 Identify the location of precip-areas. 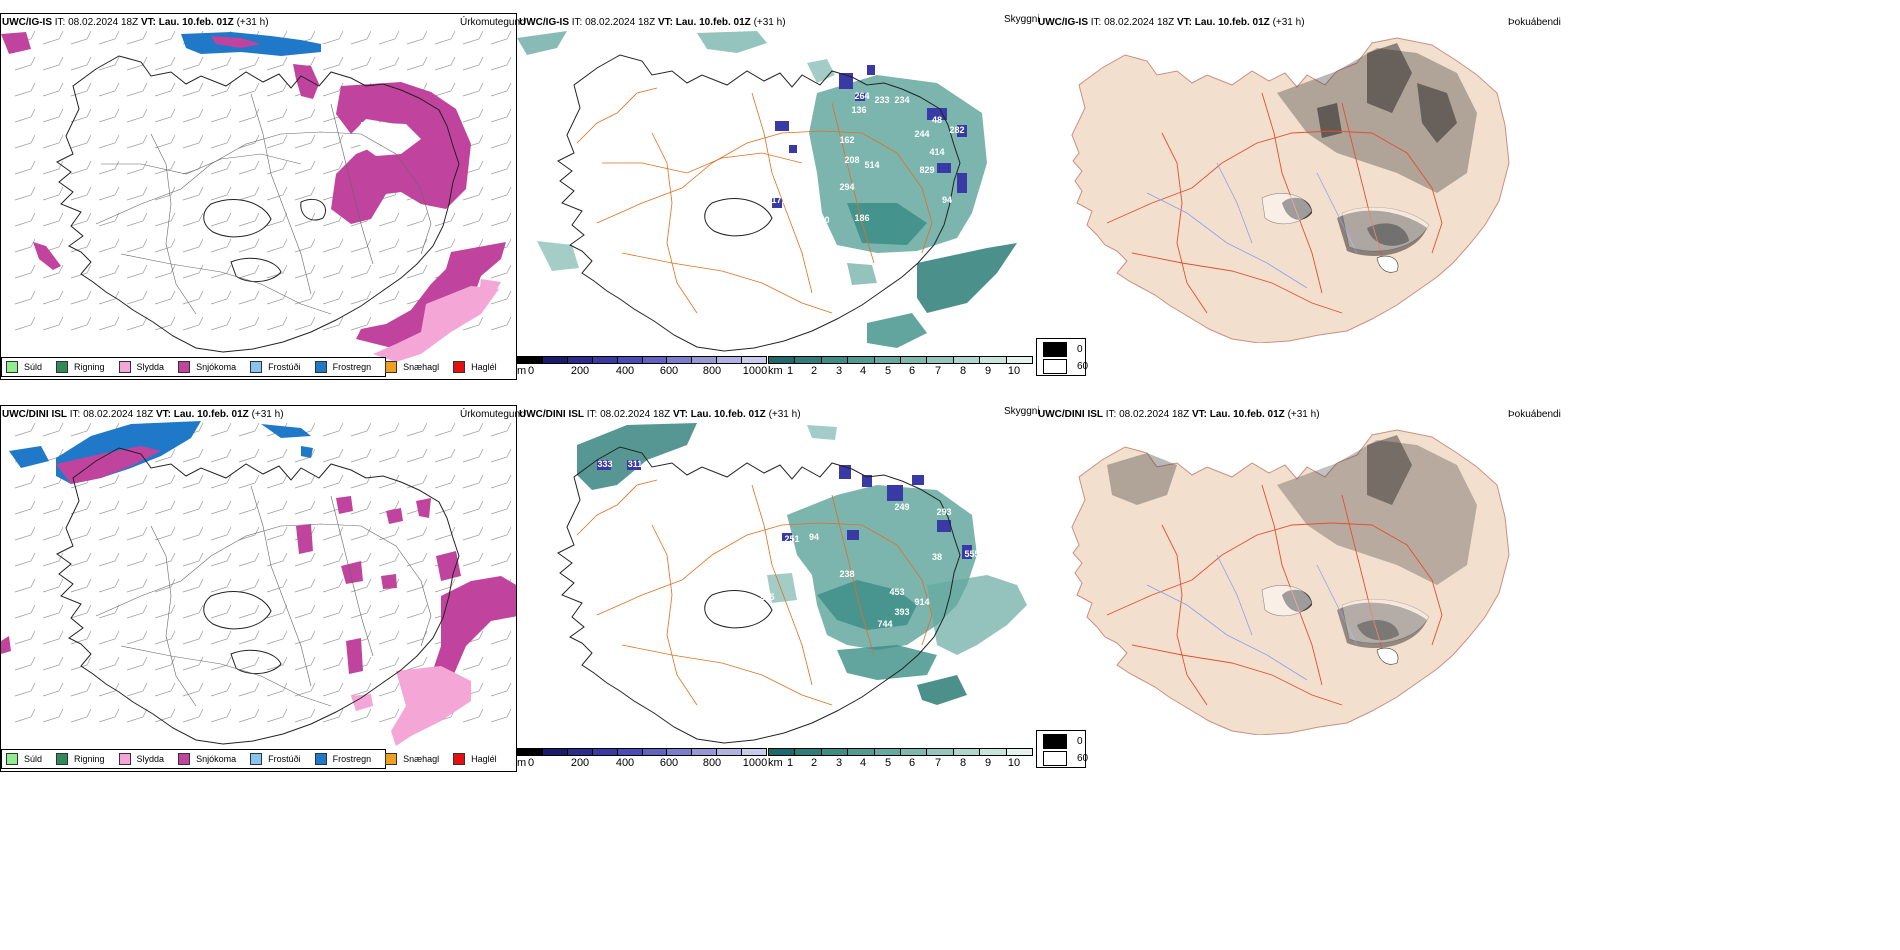
(253, 197).